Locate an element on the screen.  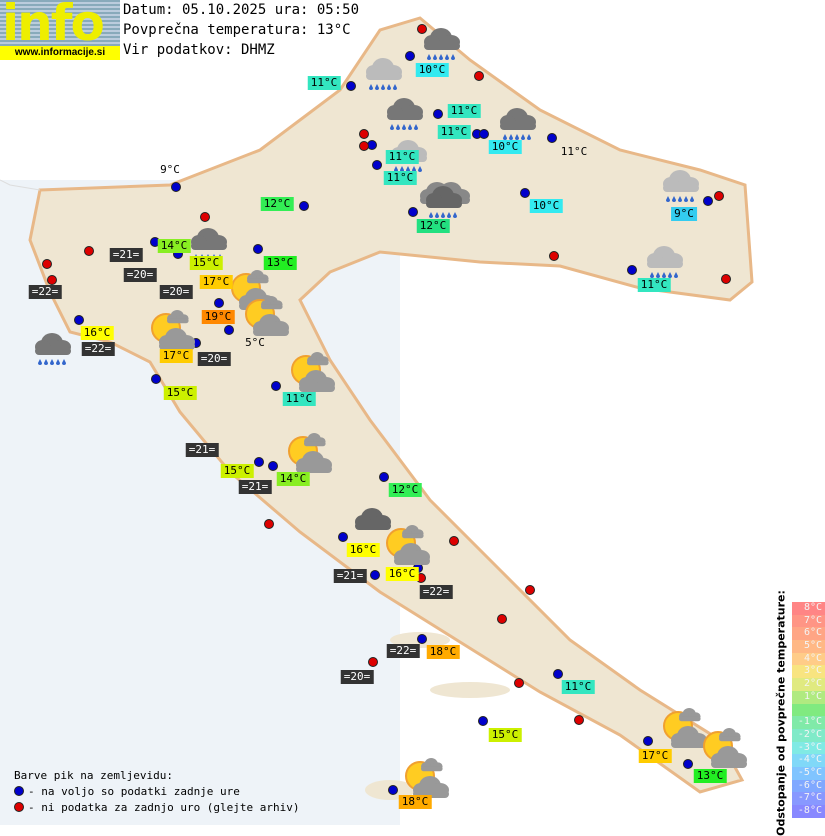
scale-step: -4°C is located at coordinates (808, 760).